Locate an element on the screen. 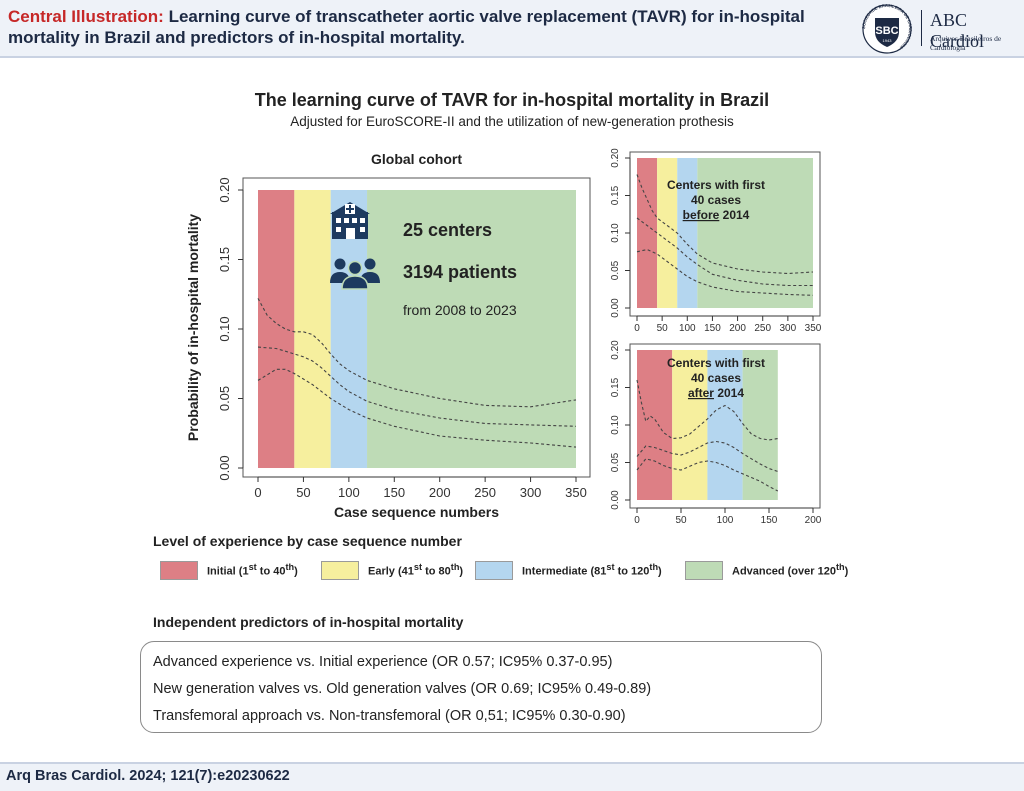  chart-title-line: after 2014 is located at coordinates (716, 393).